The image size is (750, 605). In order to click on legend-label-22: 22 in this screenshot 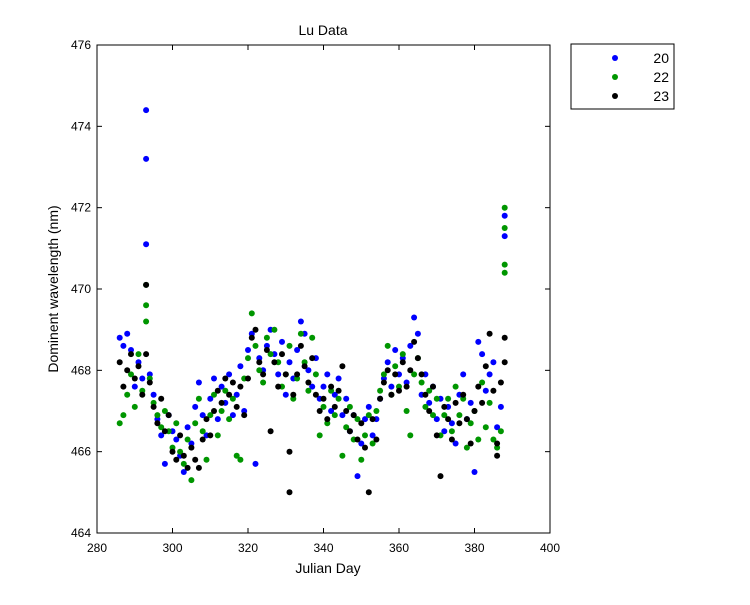, I will do `click(661, 77)`.